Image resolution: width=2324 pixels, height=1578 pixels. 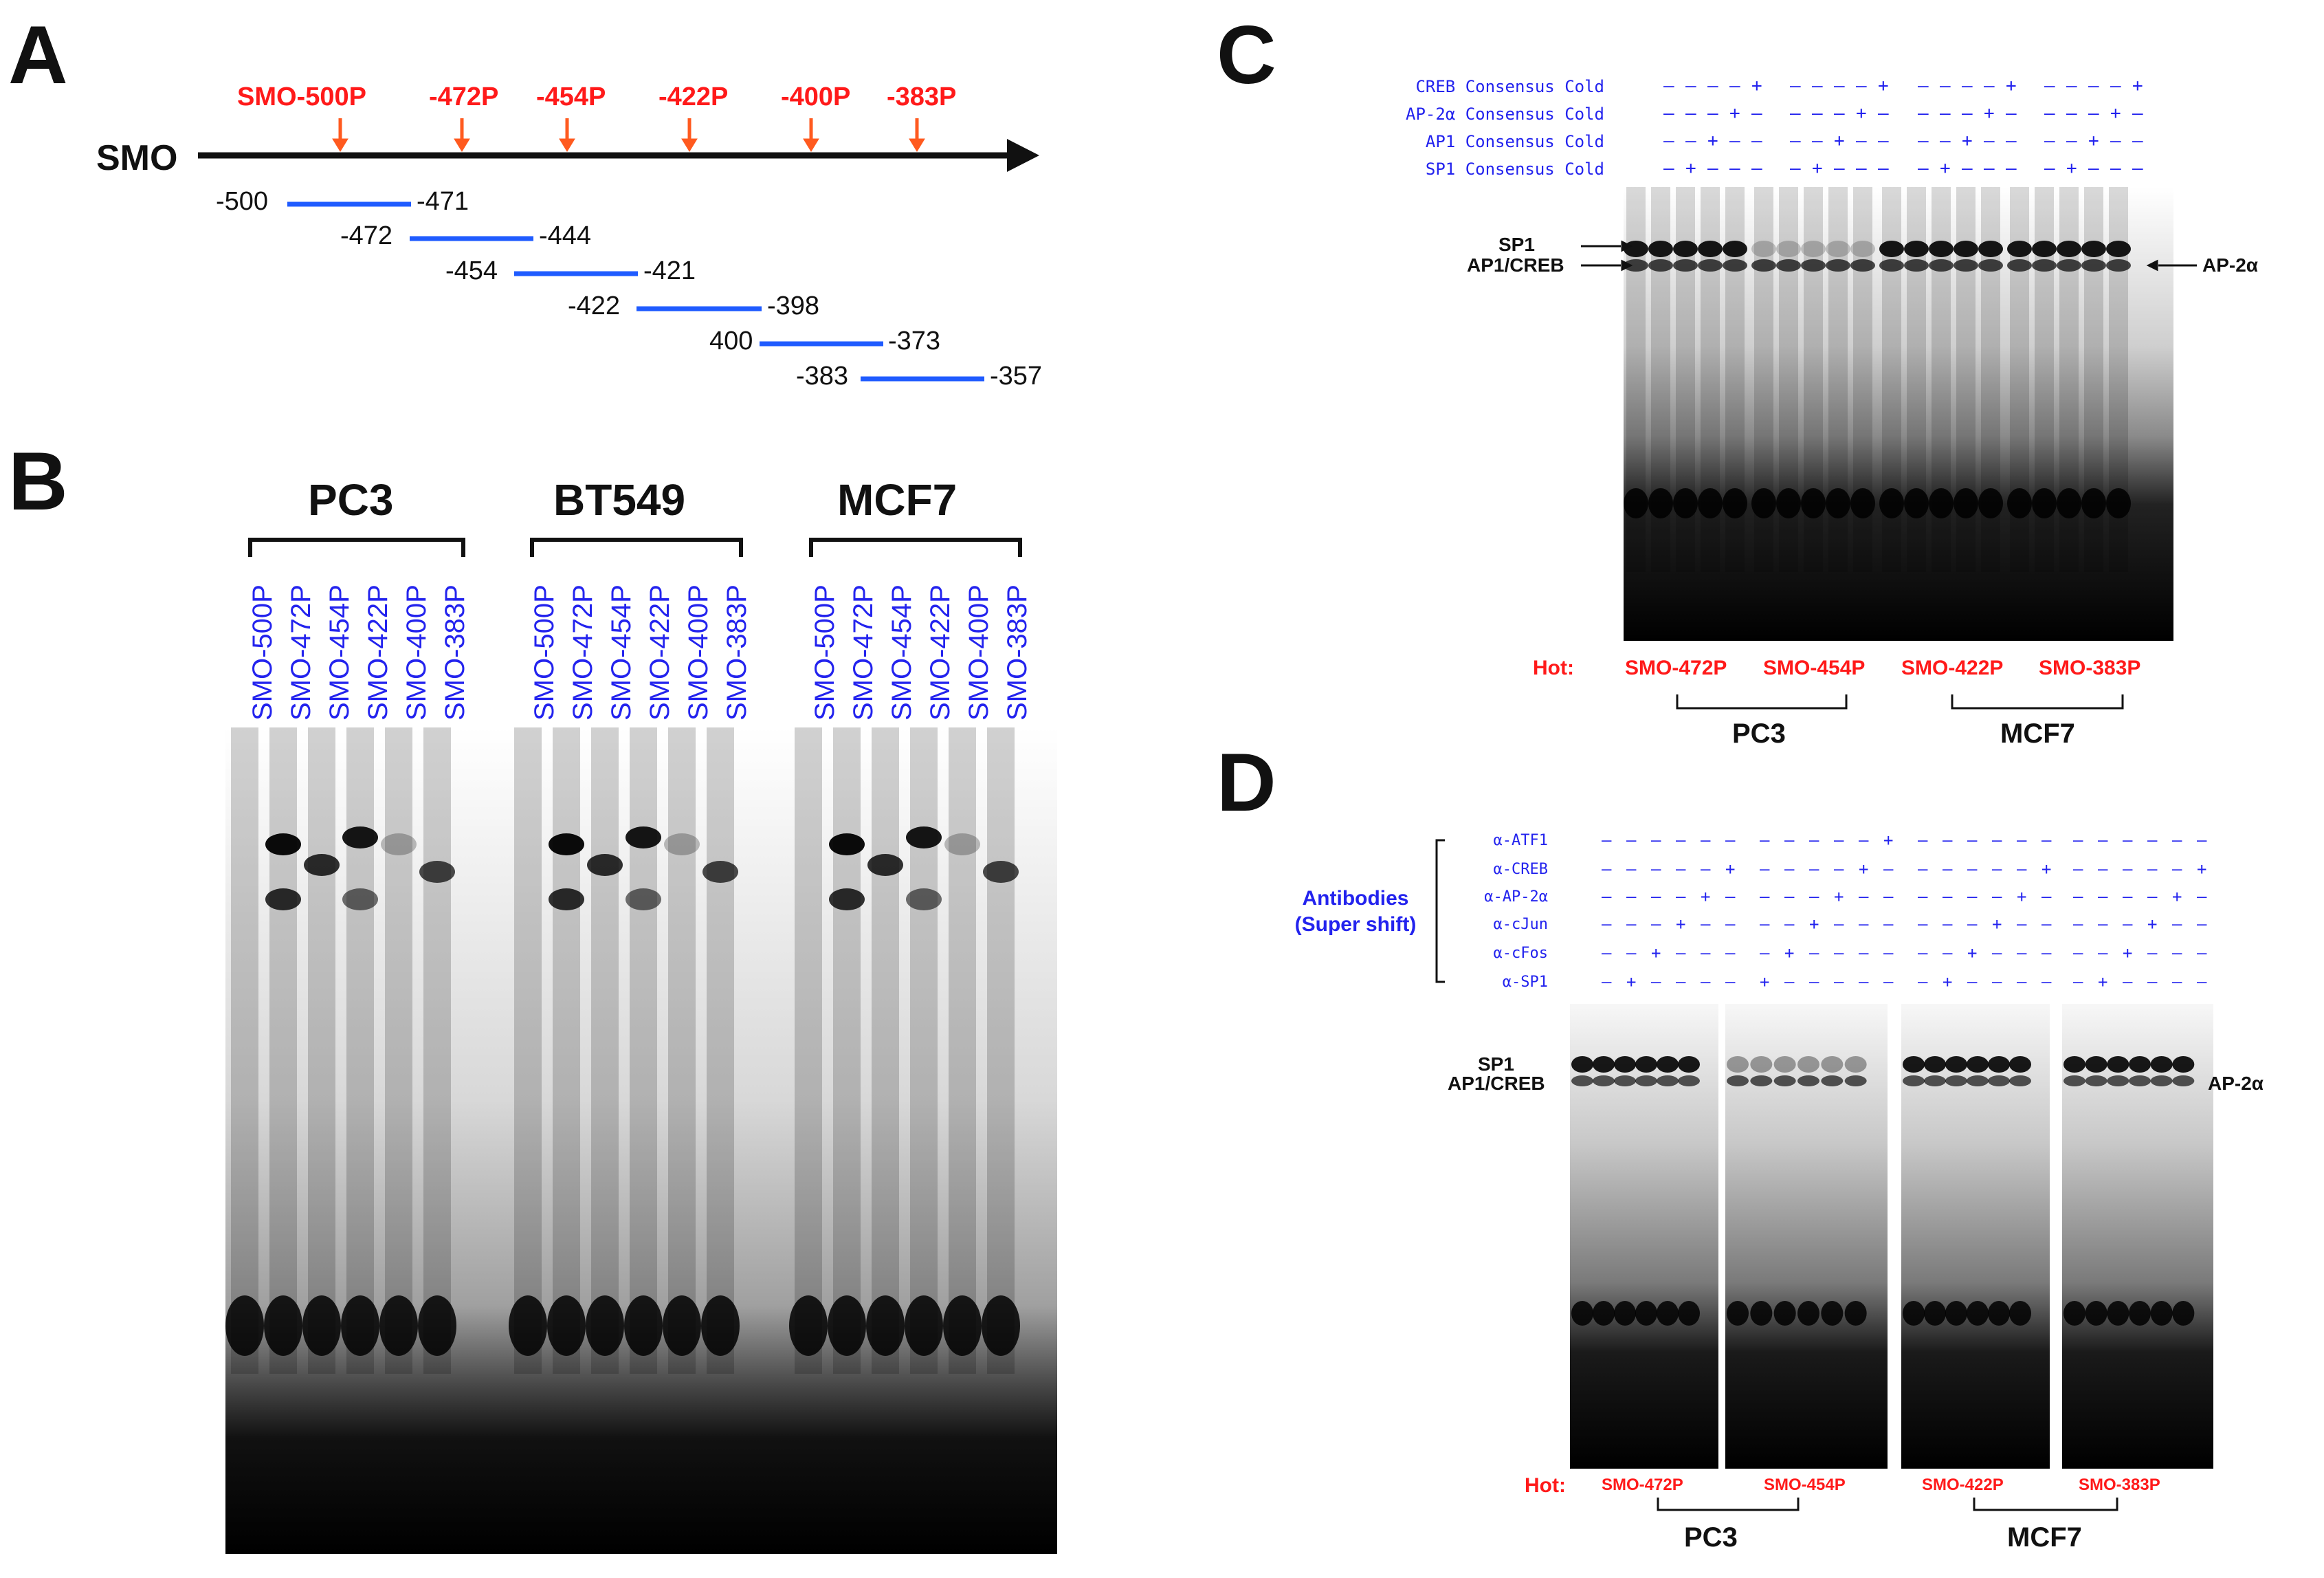 What do you see at coordinates (670, 270) in the screenshot?
I see `probe-end: -421` at bounding box center [670, 270].